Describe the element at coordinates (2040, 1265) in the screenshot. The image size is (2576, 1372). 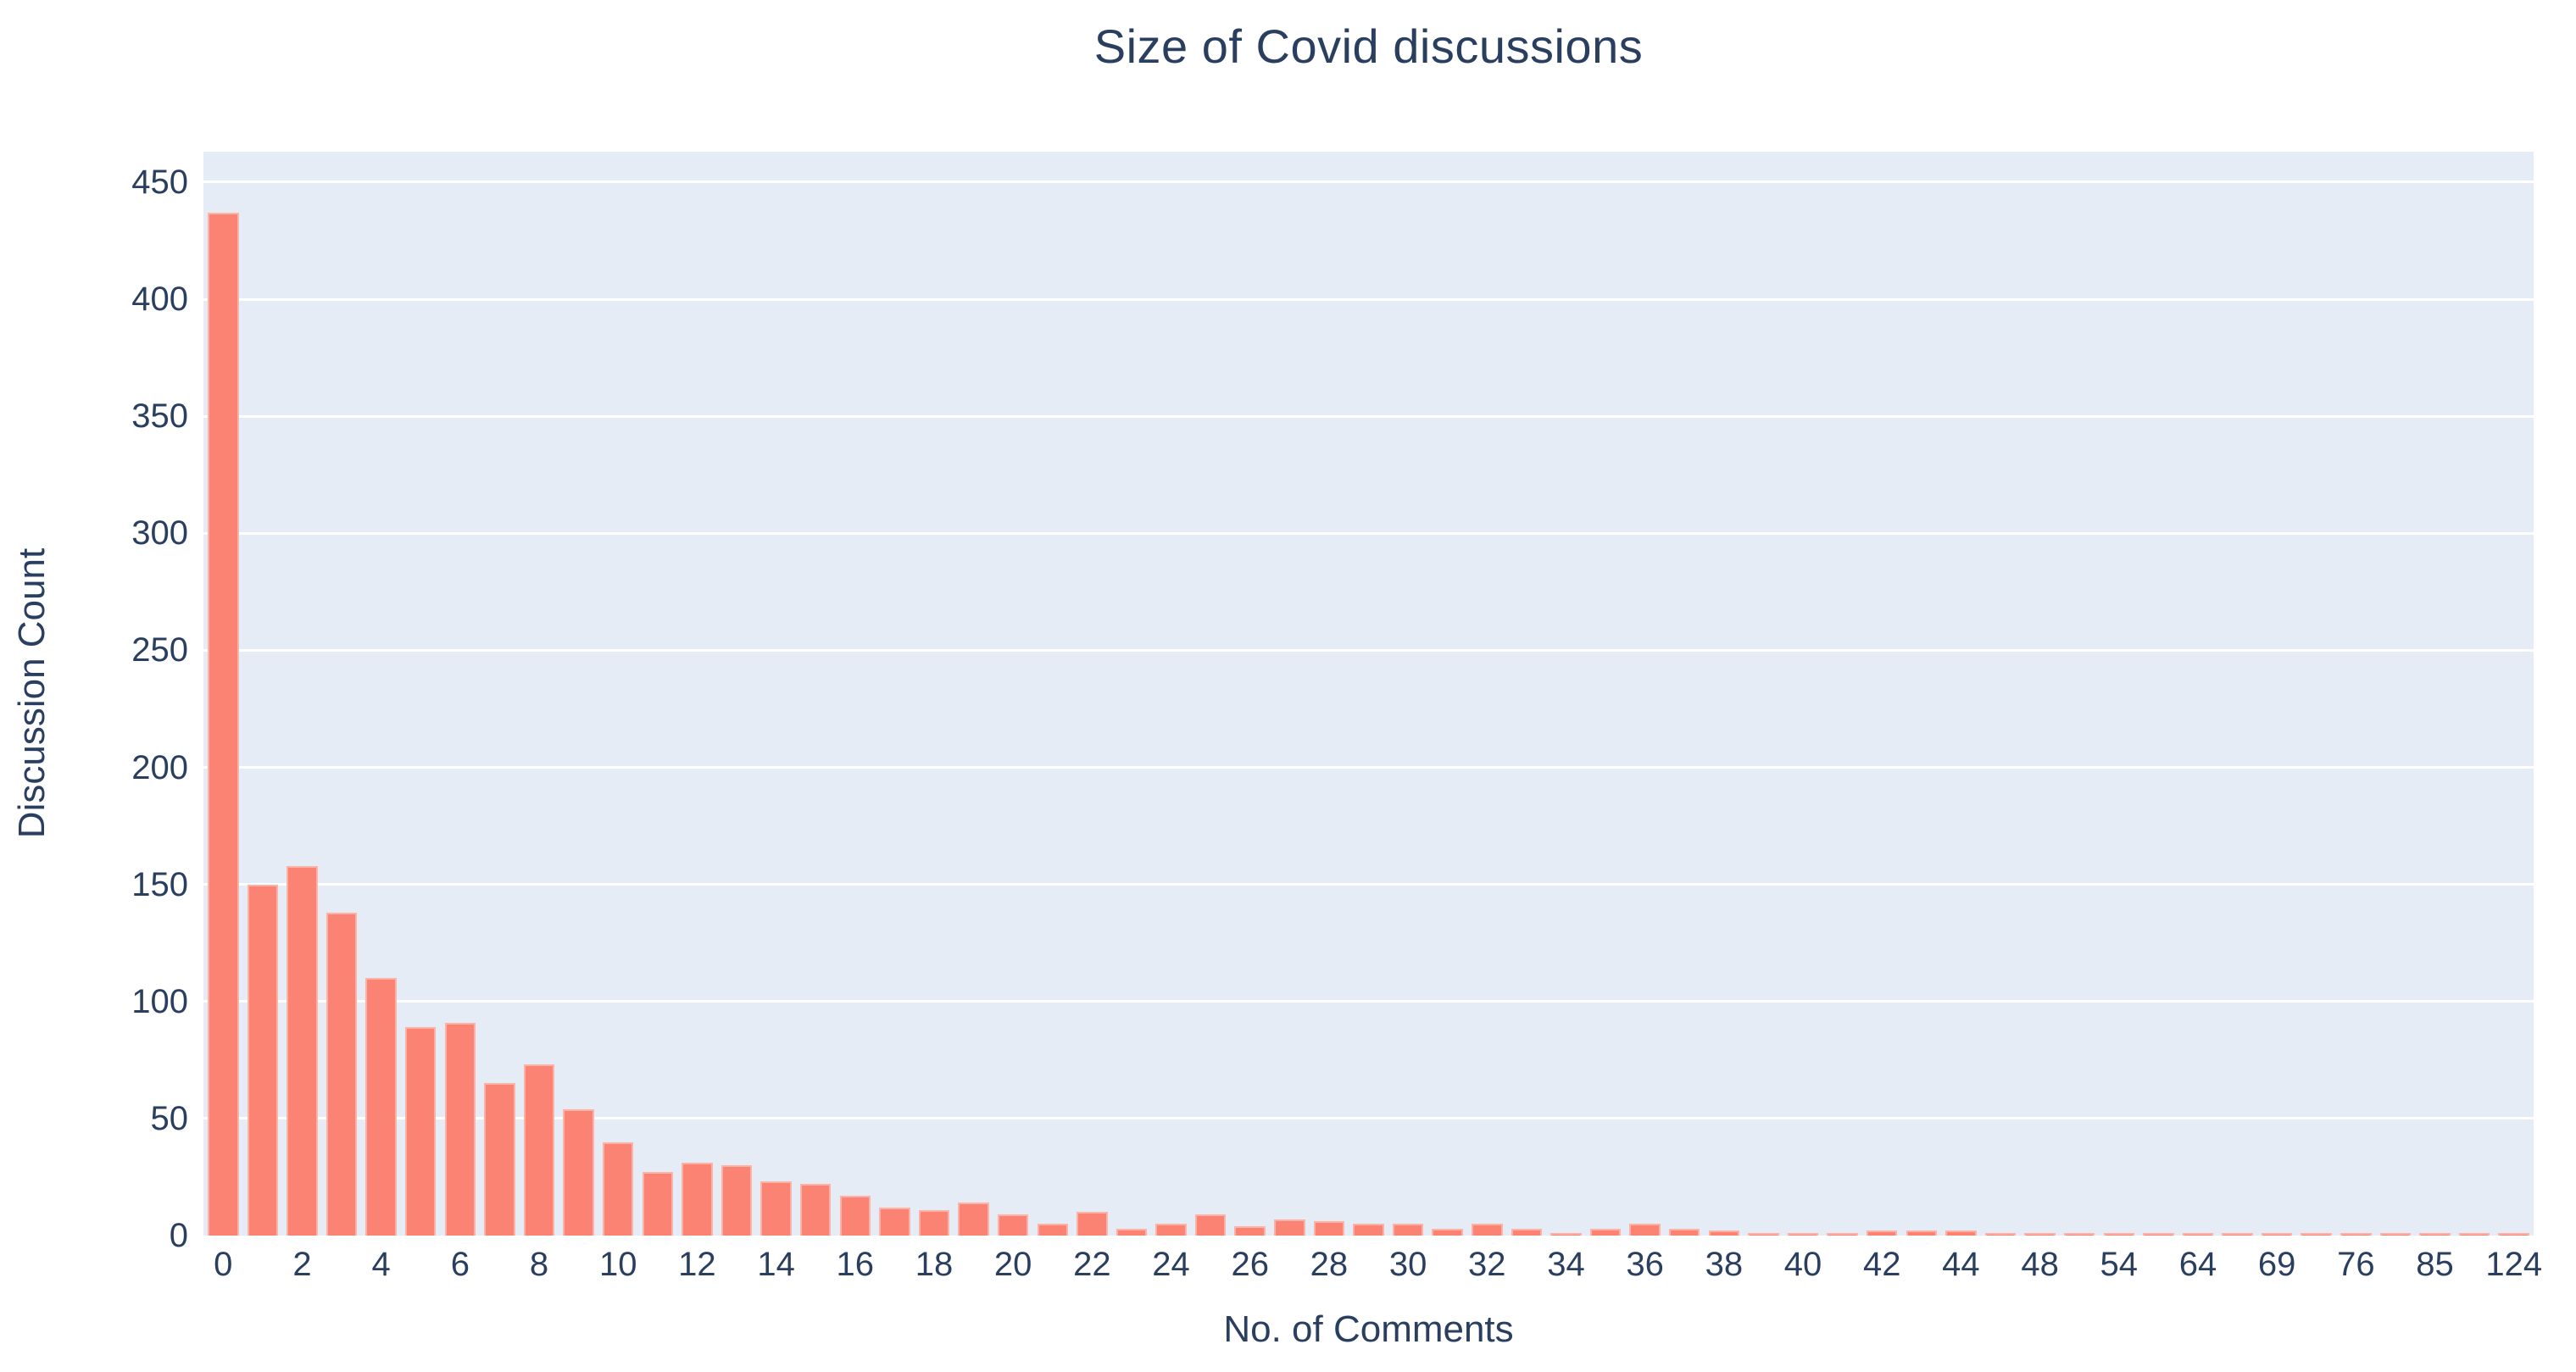
I see `x-tick-label: 48` at that location.